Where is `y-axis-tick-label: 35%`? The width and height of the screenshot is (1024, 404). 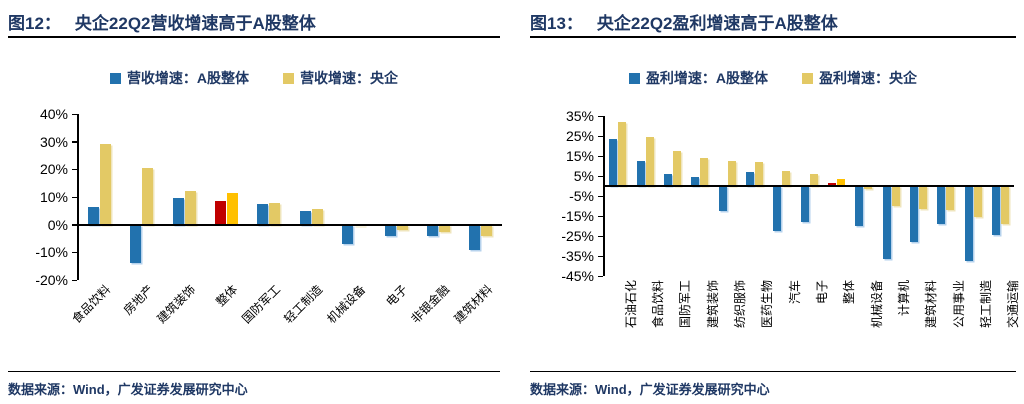
y-axis-tick-label: 35% is located at coordinates (579, 116).